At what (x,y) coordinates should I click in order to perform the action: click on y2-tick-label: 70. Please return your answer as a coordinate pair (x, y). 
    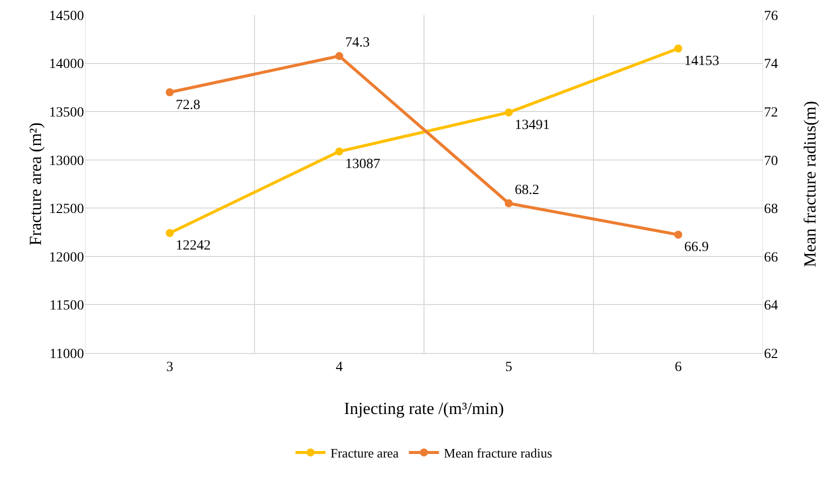
    Looking at the image, I should click on (771, 161).